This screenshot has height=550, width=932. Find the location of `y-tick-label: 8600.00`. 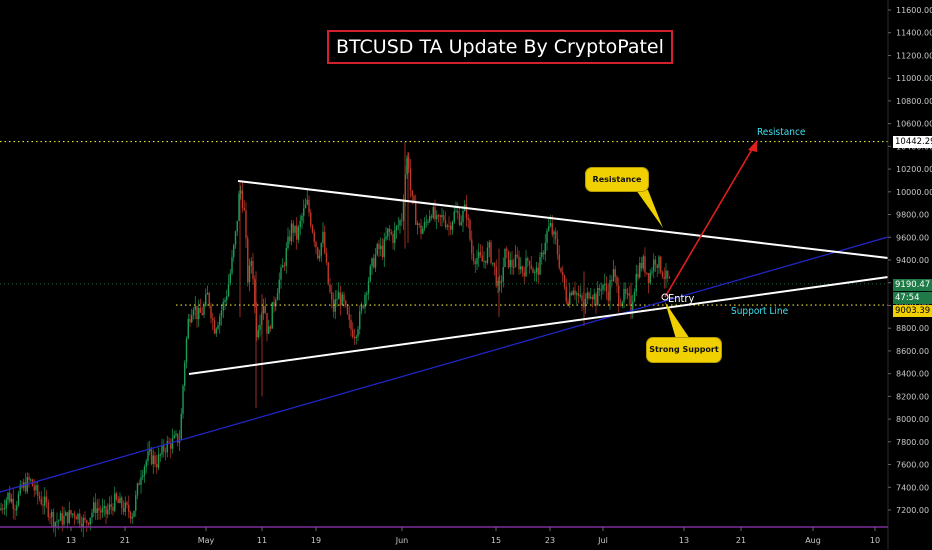

y-tick-label: 8600.00 is located at coordinates (912, 351).